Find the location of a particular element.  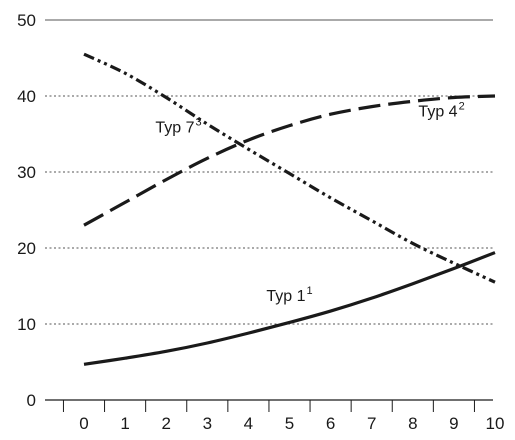

series-label-superscript: 3 is located at coordinates (199, 122).